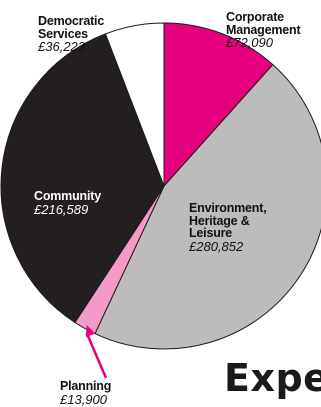 The width and height of the screenshot is (321, 407). What do you see at coordinates (218, 104) in the screenshot?
I see `pie-slice-corporate` at bounding box center [218, 104].